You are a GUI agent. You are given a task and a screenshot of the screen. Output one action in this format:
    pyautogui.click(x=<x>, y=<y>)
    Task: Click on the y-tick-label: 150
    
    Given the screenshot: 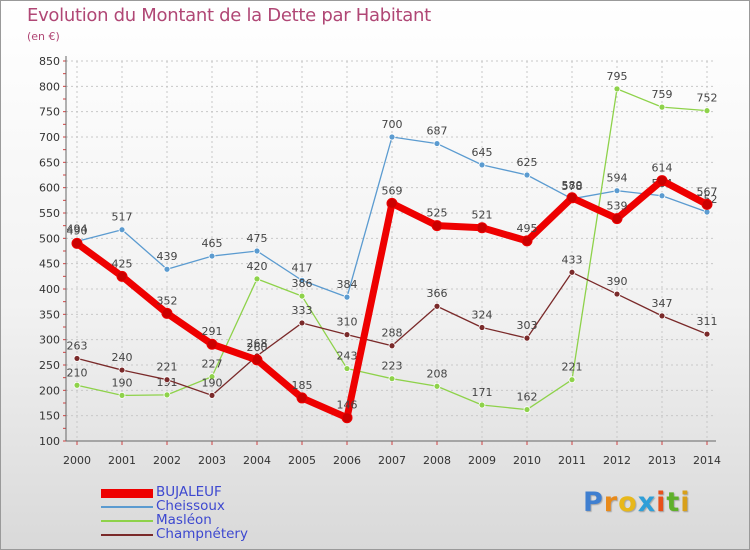 What is the action you would take?
    pyautogui.click(x=49, y=416)
    